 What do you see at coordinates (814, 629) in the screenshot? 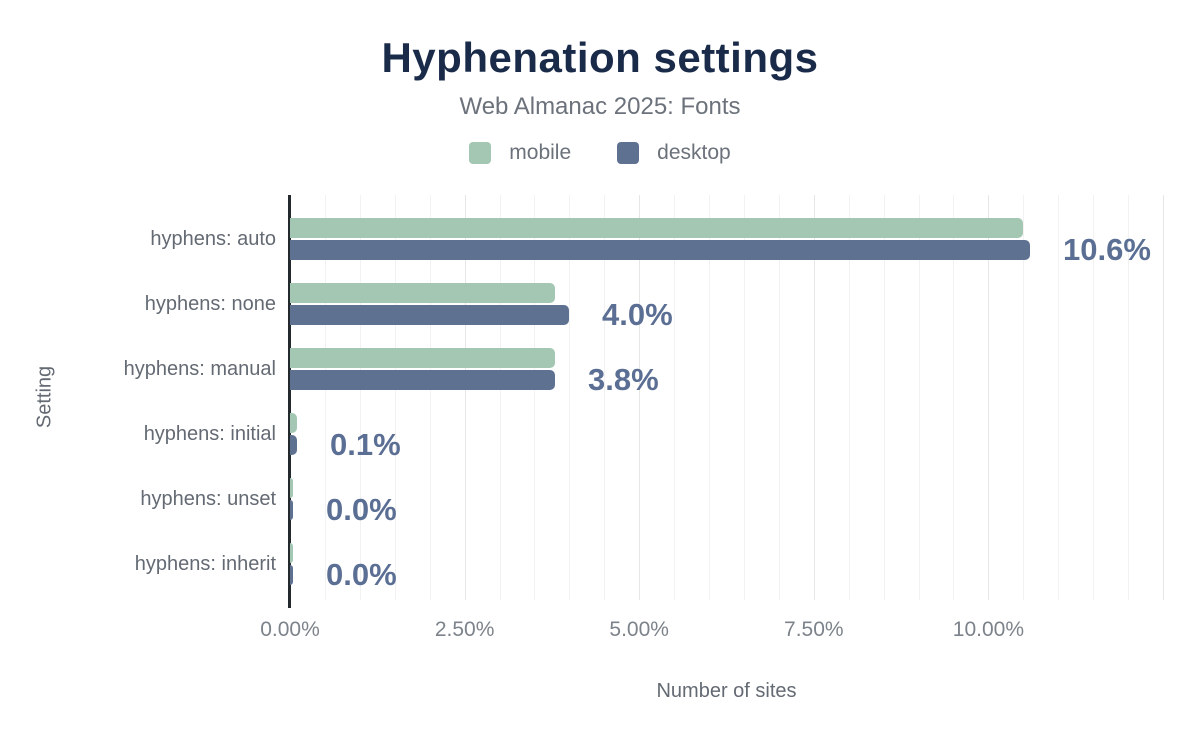
I see `x-tick-label: 7.50%` at bounding box center [814, 629].